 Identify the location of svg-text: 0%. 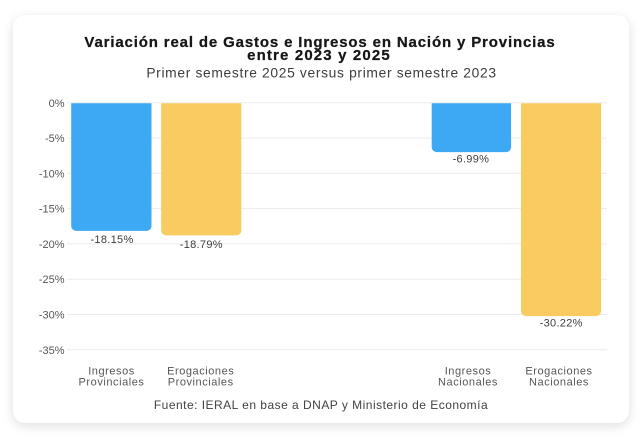
(57, 104).